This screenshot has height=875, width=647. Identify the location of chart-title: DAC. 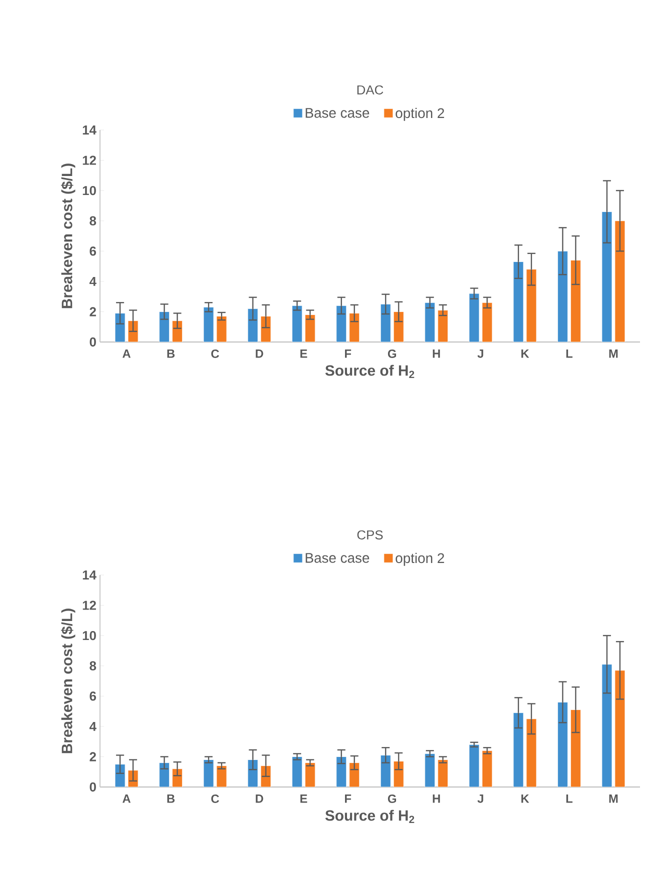
(370, 89).